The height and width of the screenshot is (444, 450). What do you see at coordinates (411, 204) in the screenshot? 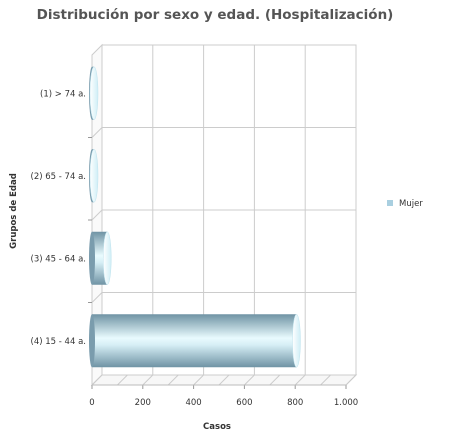
I see `legend-label: Mujer` at bounding box center [411, 204].